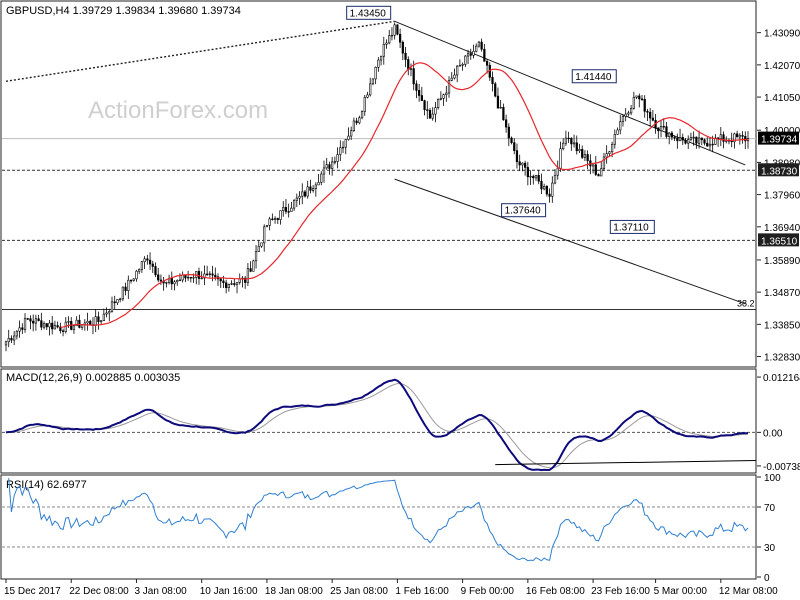 This screenshot has width=800, height=600. What do you see at coordinates (778, 423) in the screenshot?
I see `macd-y-axis: 0.012164 0.00 -0.007384` at bounding box center [778, 423].